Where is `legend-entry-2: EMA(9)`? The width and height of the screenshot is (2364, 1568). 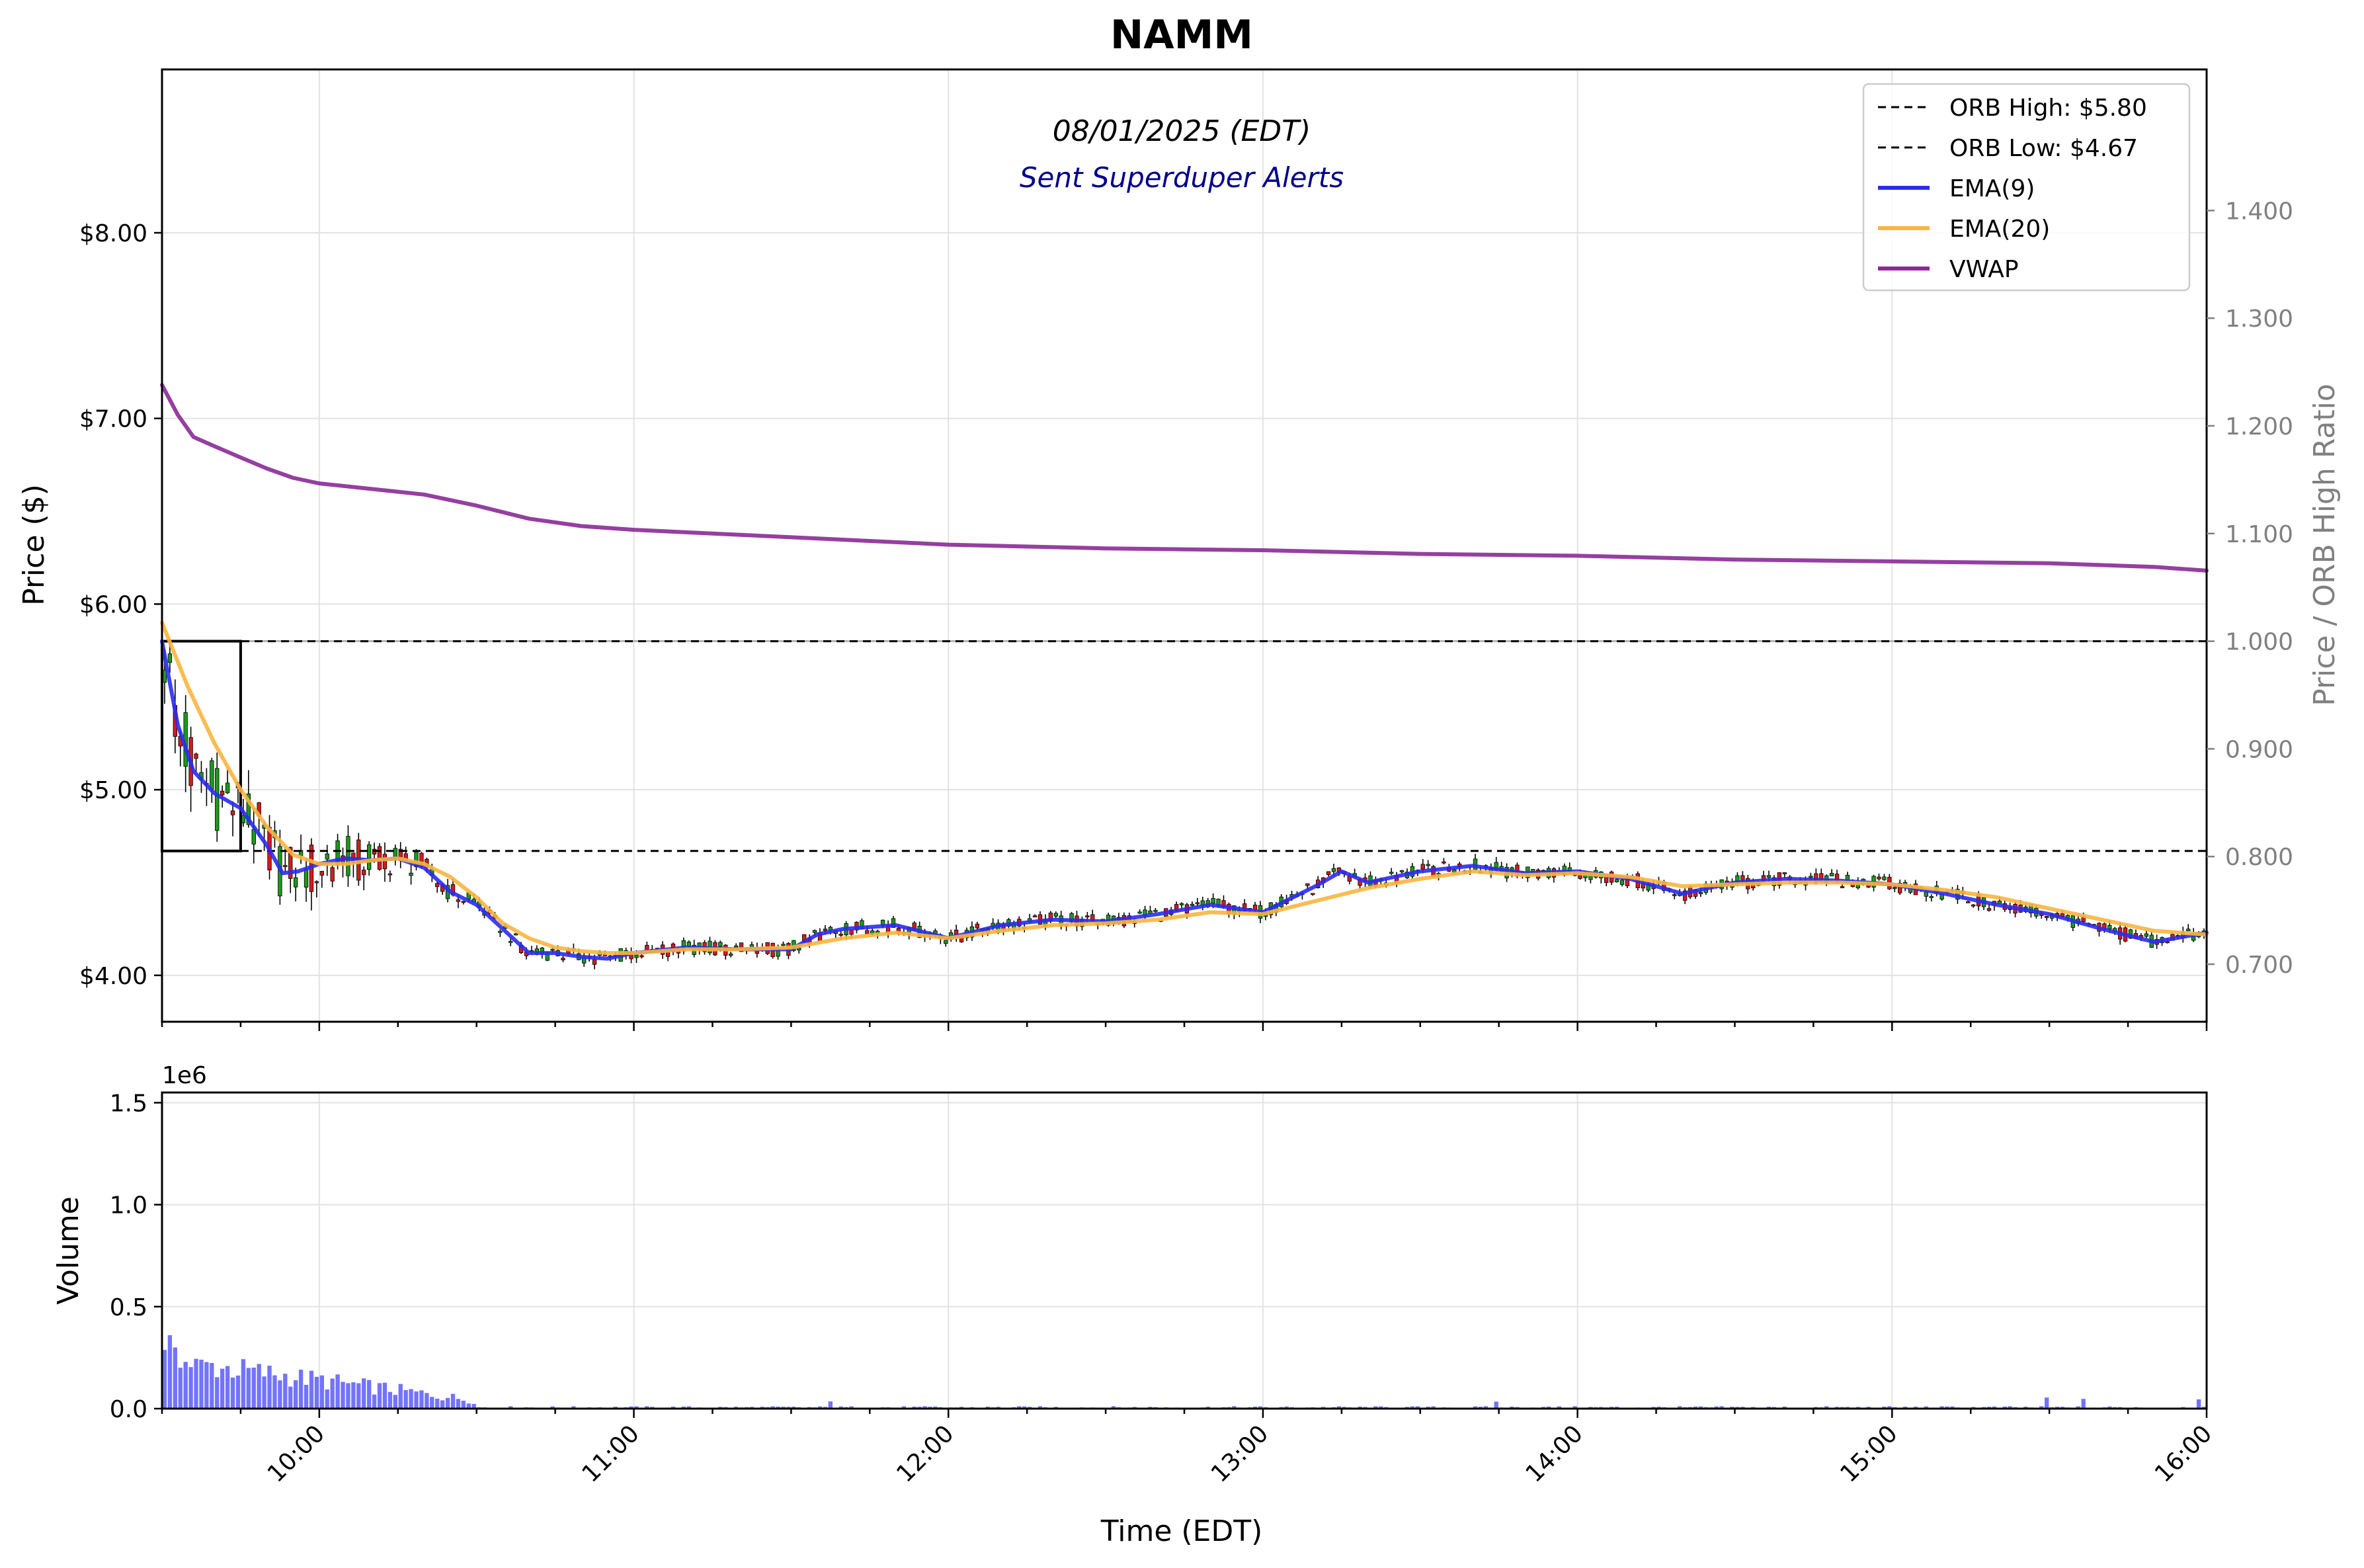
legend-entry-2: EMA(9) is located at coordinates (1992, 188).